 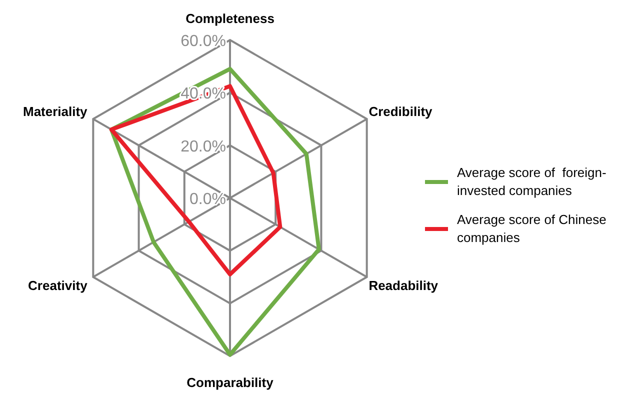 I want to click on spoke-label: Credibility, so click(x=401, y=111).